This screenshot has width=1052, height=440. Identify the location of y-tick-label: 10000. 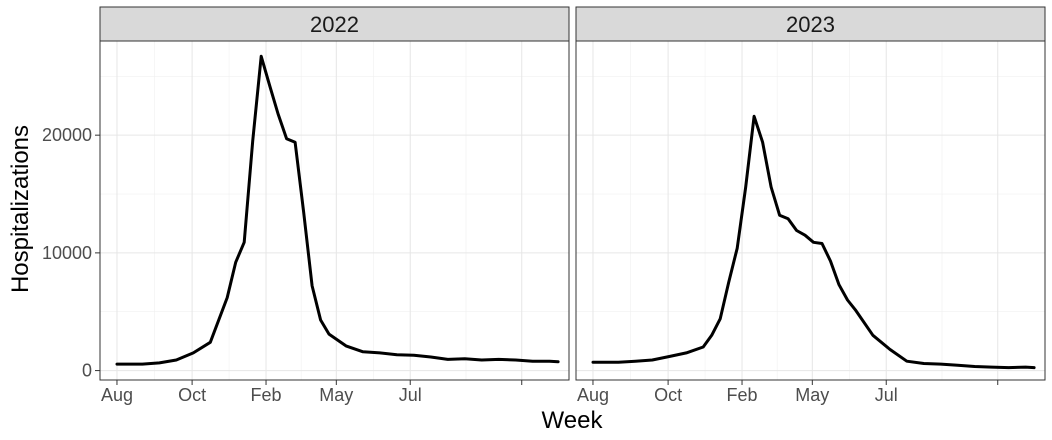
(67, 253).